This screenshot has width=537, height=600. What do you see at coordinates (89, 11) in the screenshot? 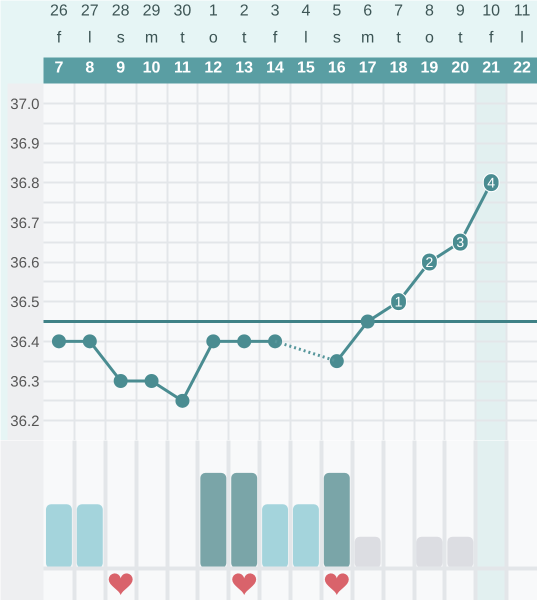
I see `x-tick-label: 27` at bounding box center [89, 11].